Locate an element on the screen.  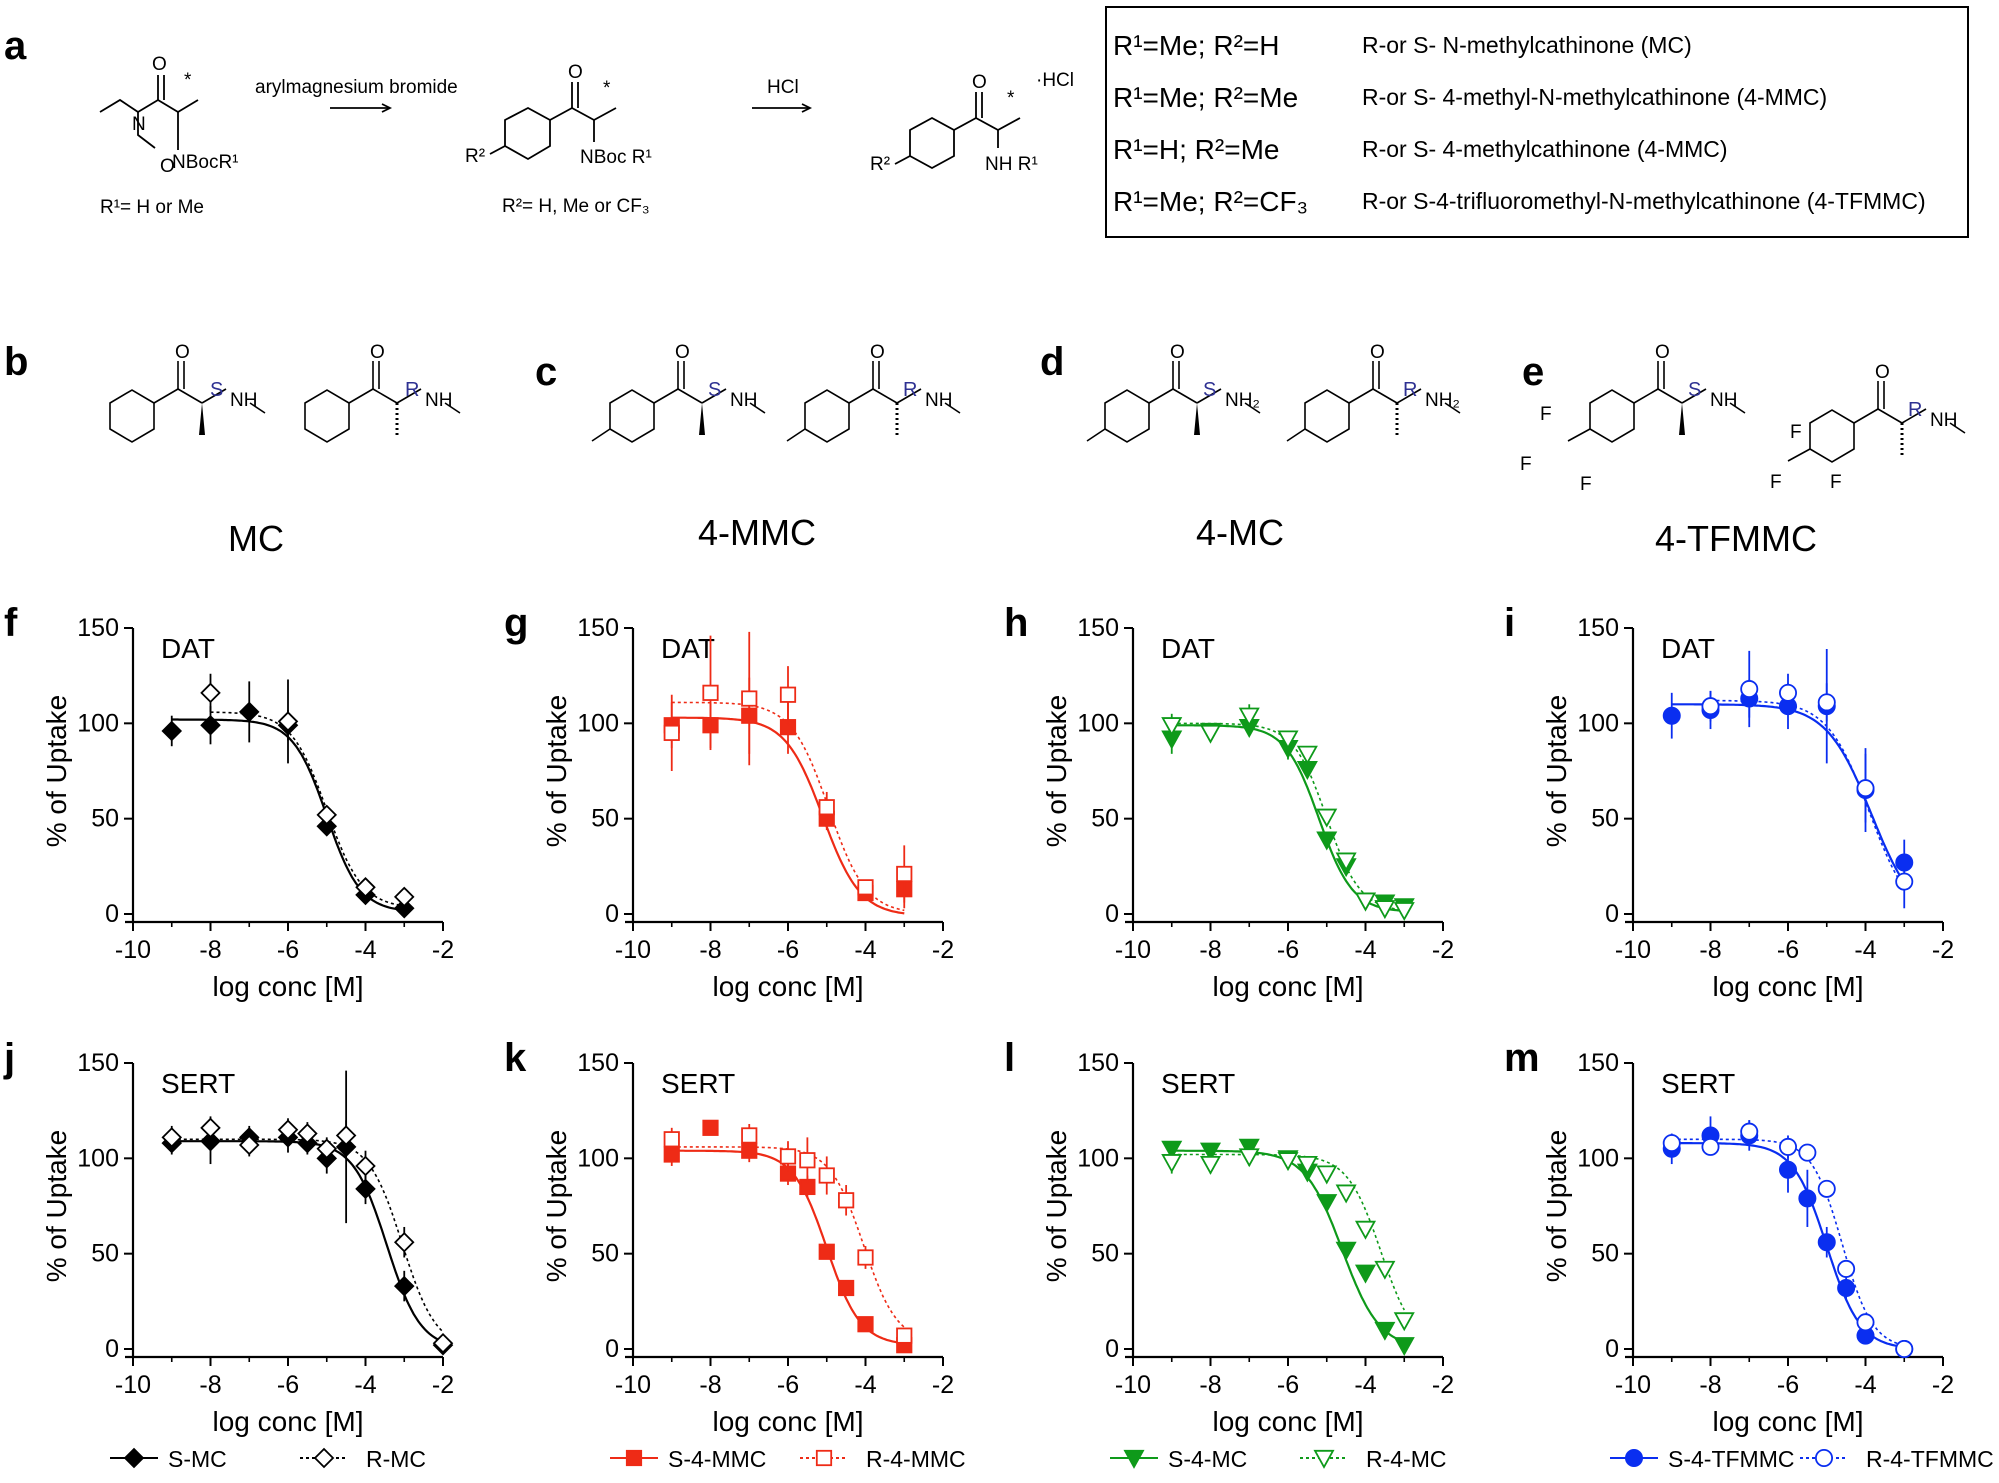
series-R-MC is located at coordinates (307, 790).